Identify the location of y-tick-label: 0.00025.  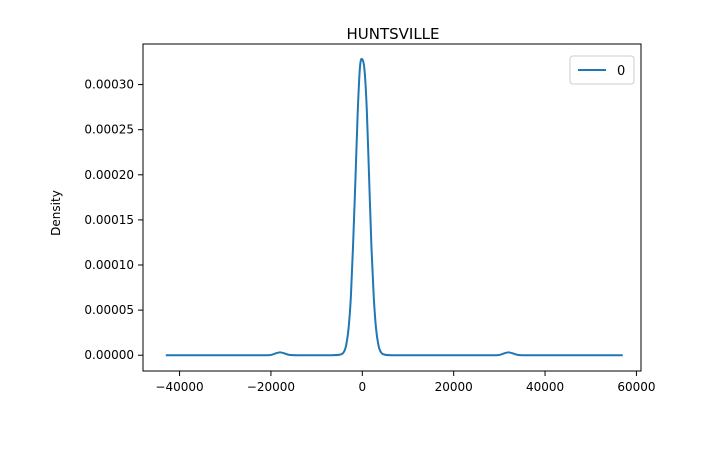
(109, 130).